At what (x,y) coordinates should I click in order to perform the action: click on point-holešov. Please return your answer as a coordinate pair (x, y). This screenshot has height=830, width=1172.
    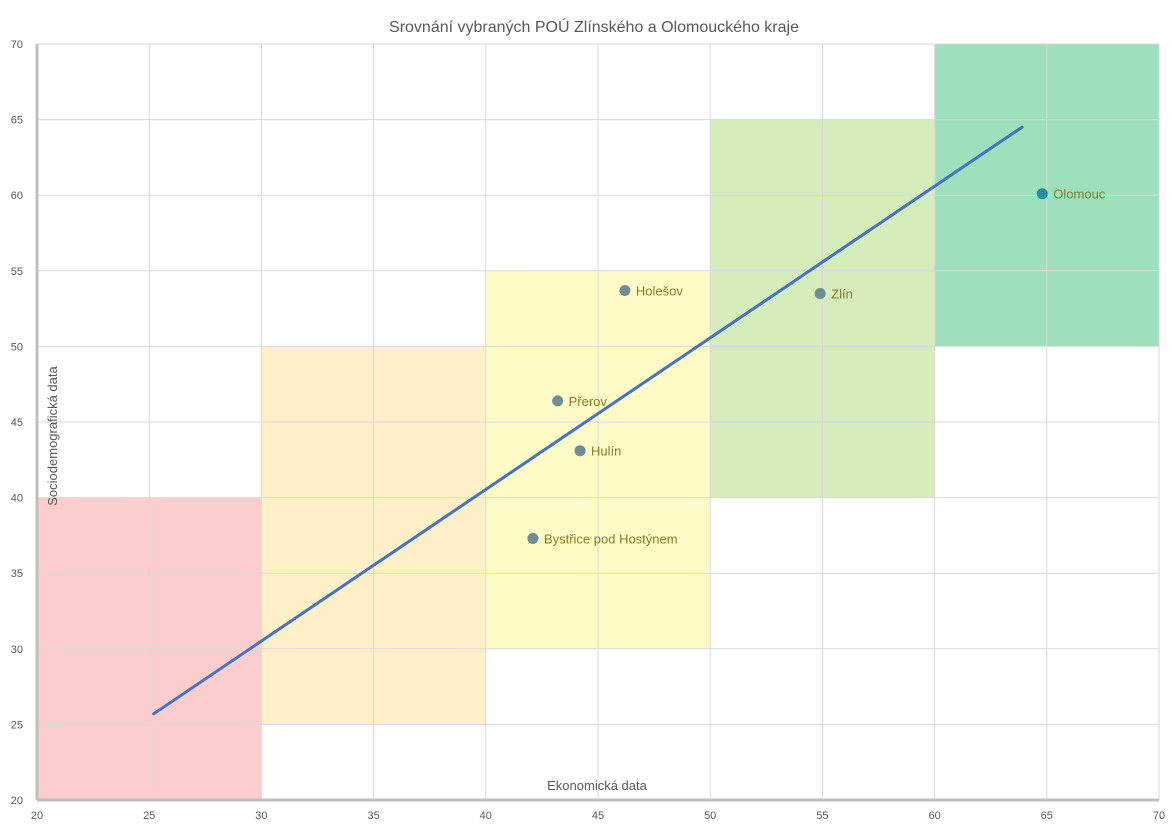
    Looking at the image, I should click on (625, 290).